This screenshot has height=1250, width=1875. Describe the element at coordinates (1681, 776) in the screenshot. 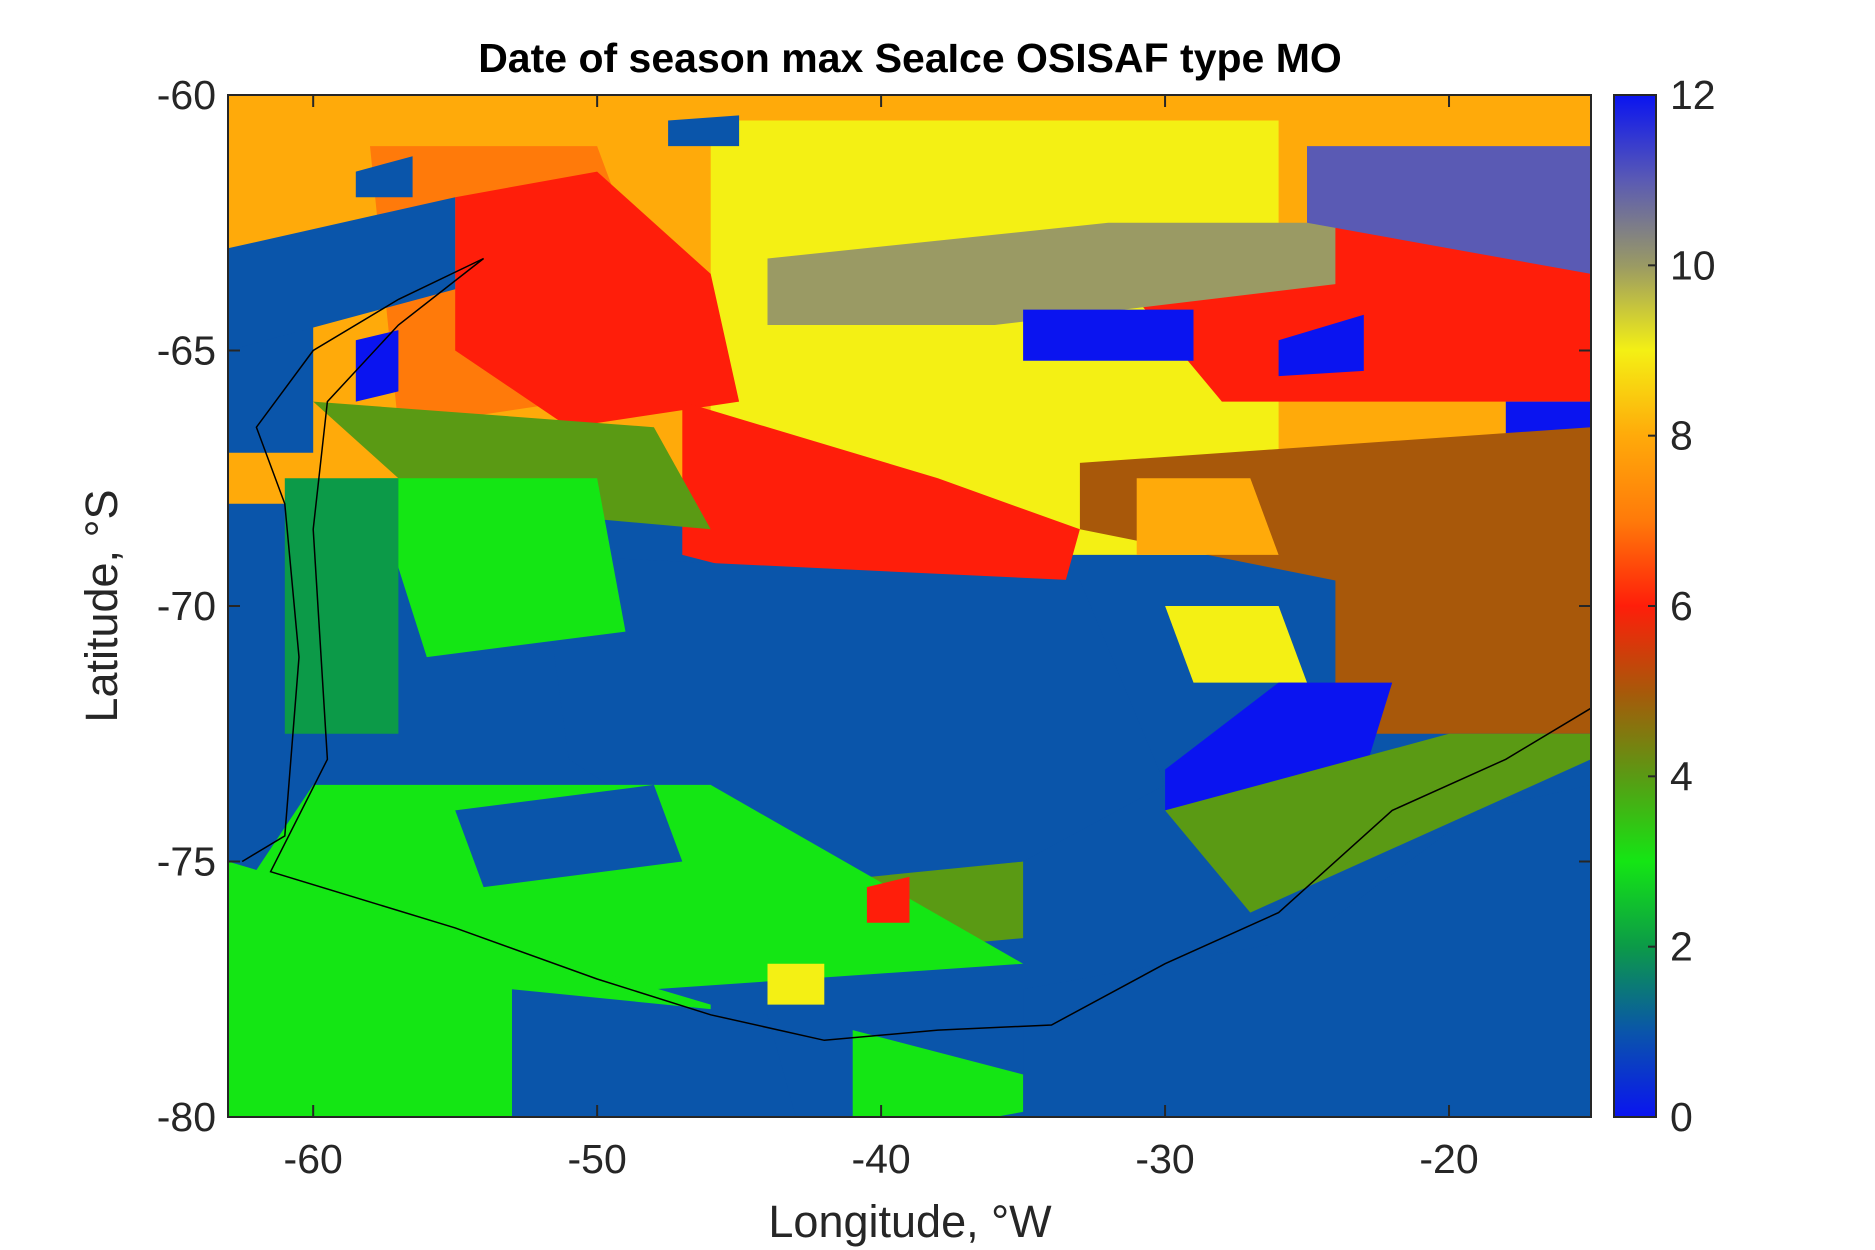

I see `colorbar-tick-label: 4` at that location.